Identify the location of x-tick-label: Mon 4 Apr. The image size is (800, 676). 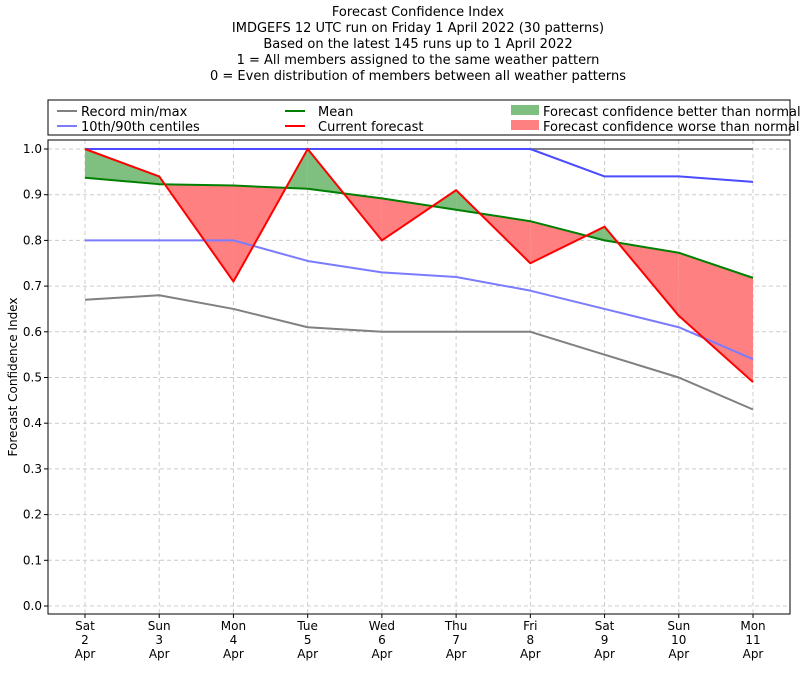
(233, 640).